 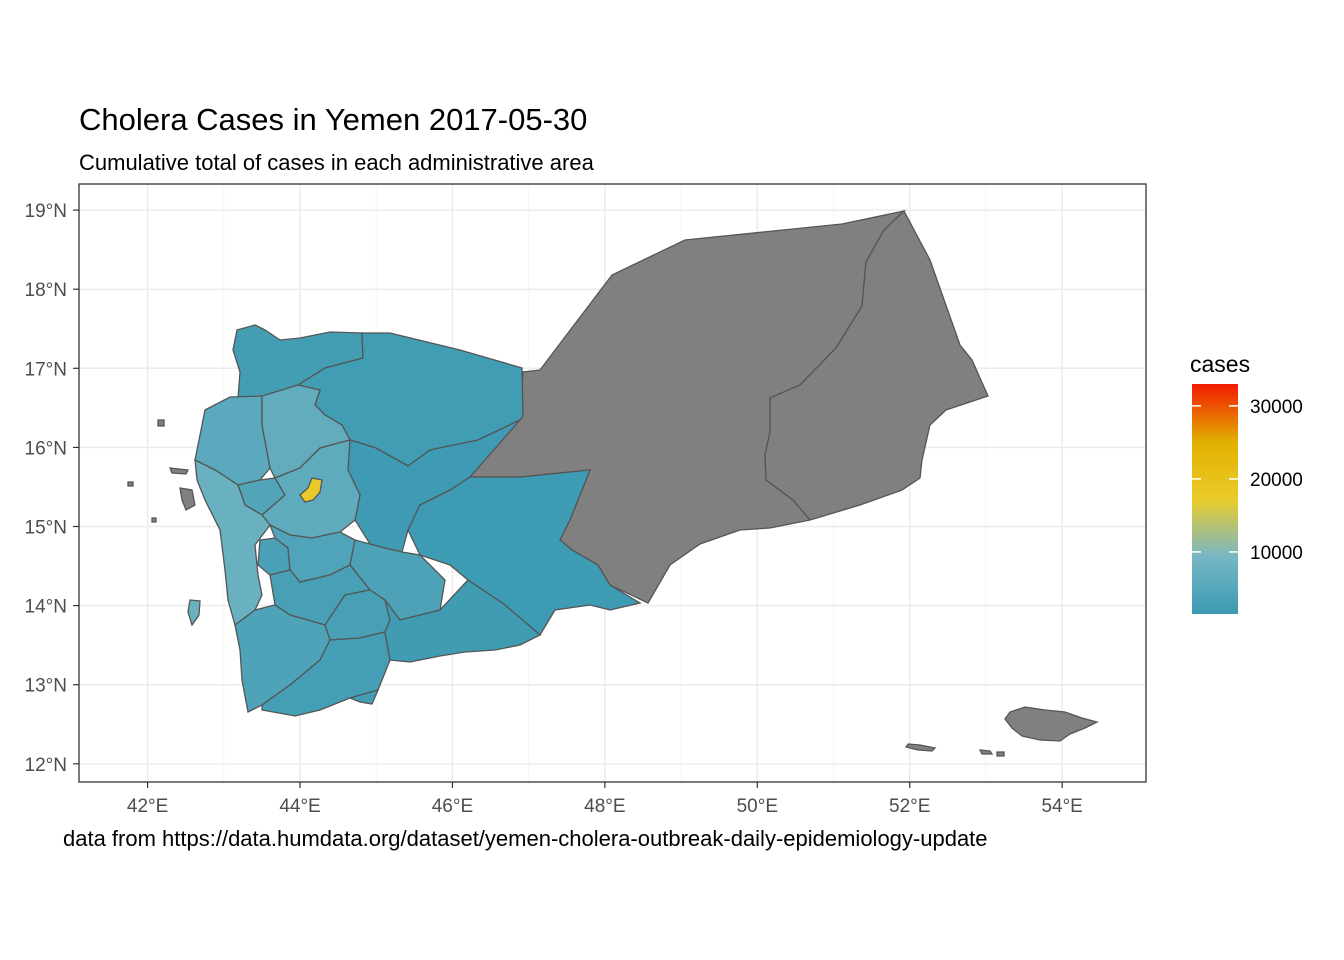 I want to click on region-aden, so click(x=363, y=696).